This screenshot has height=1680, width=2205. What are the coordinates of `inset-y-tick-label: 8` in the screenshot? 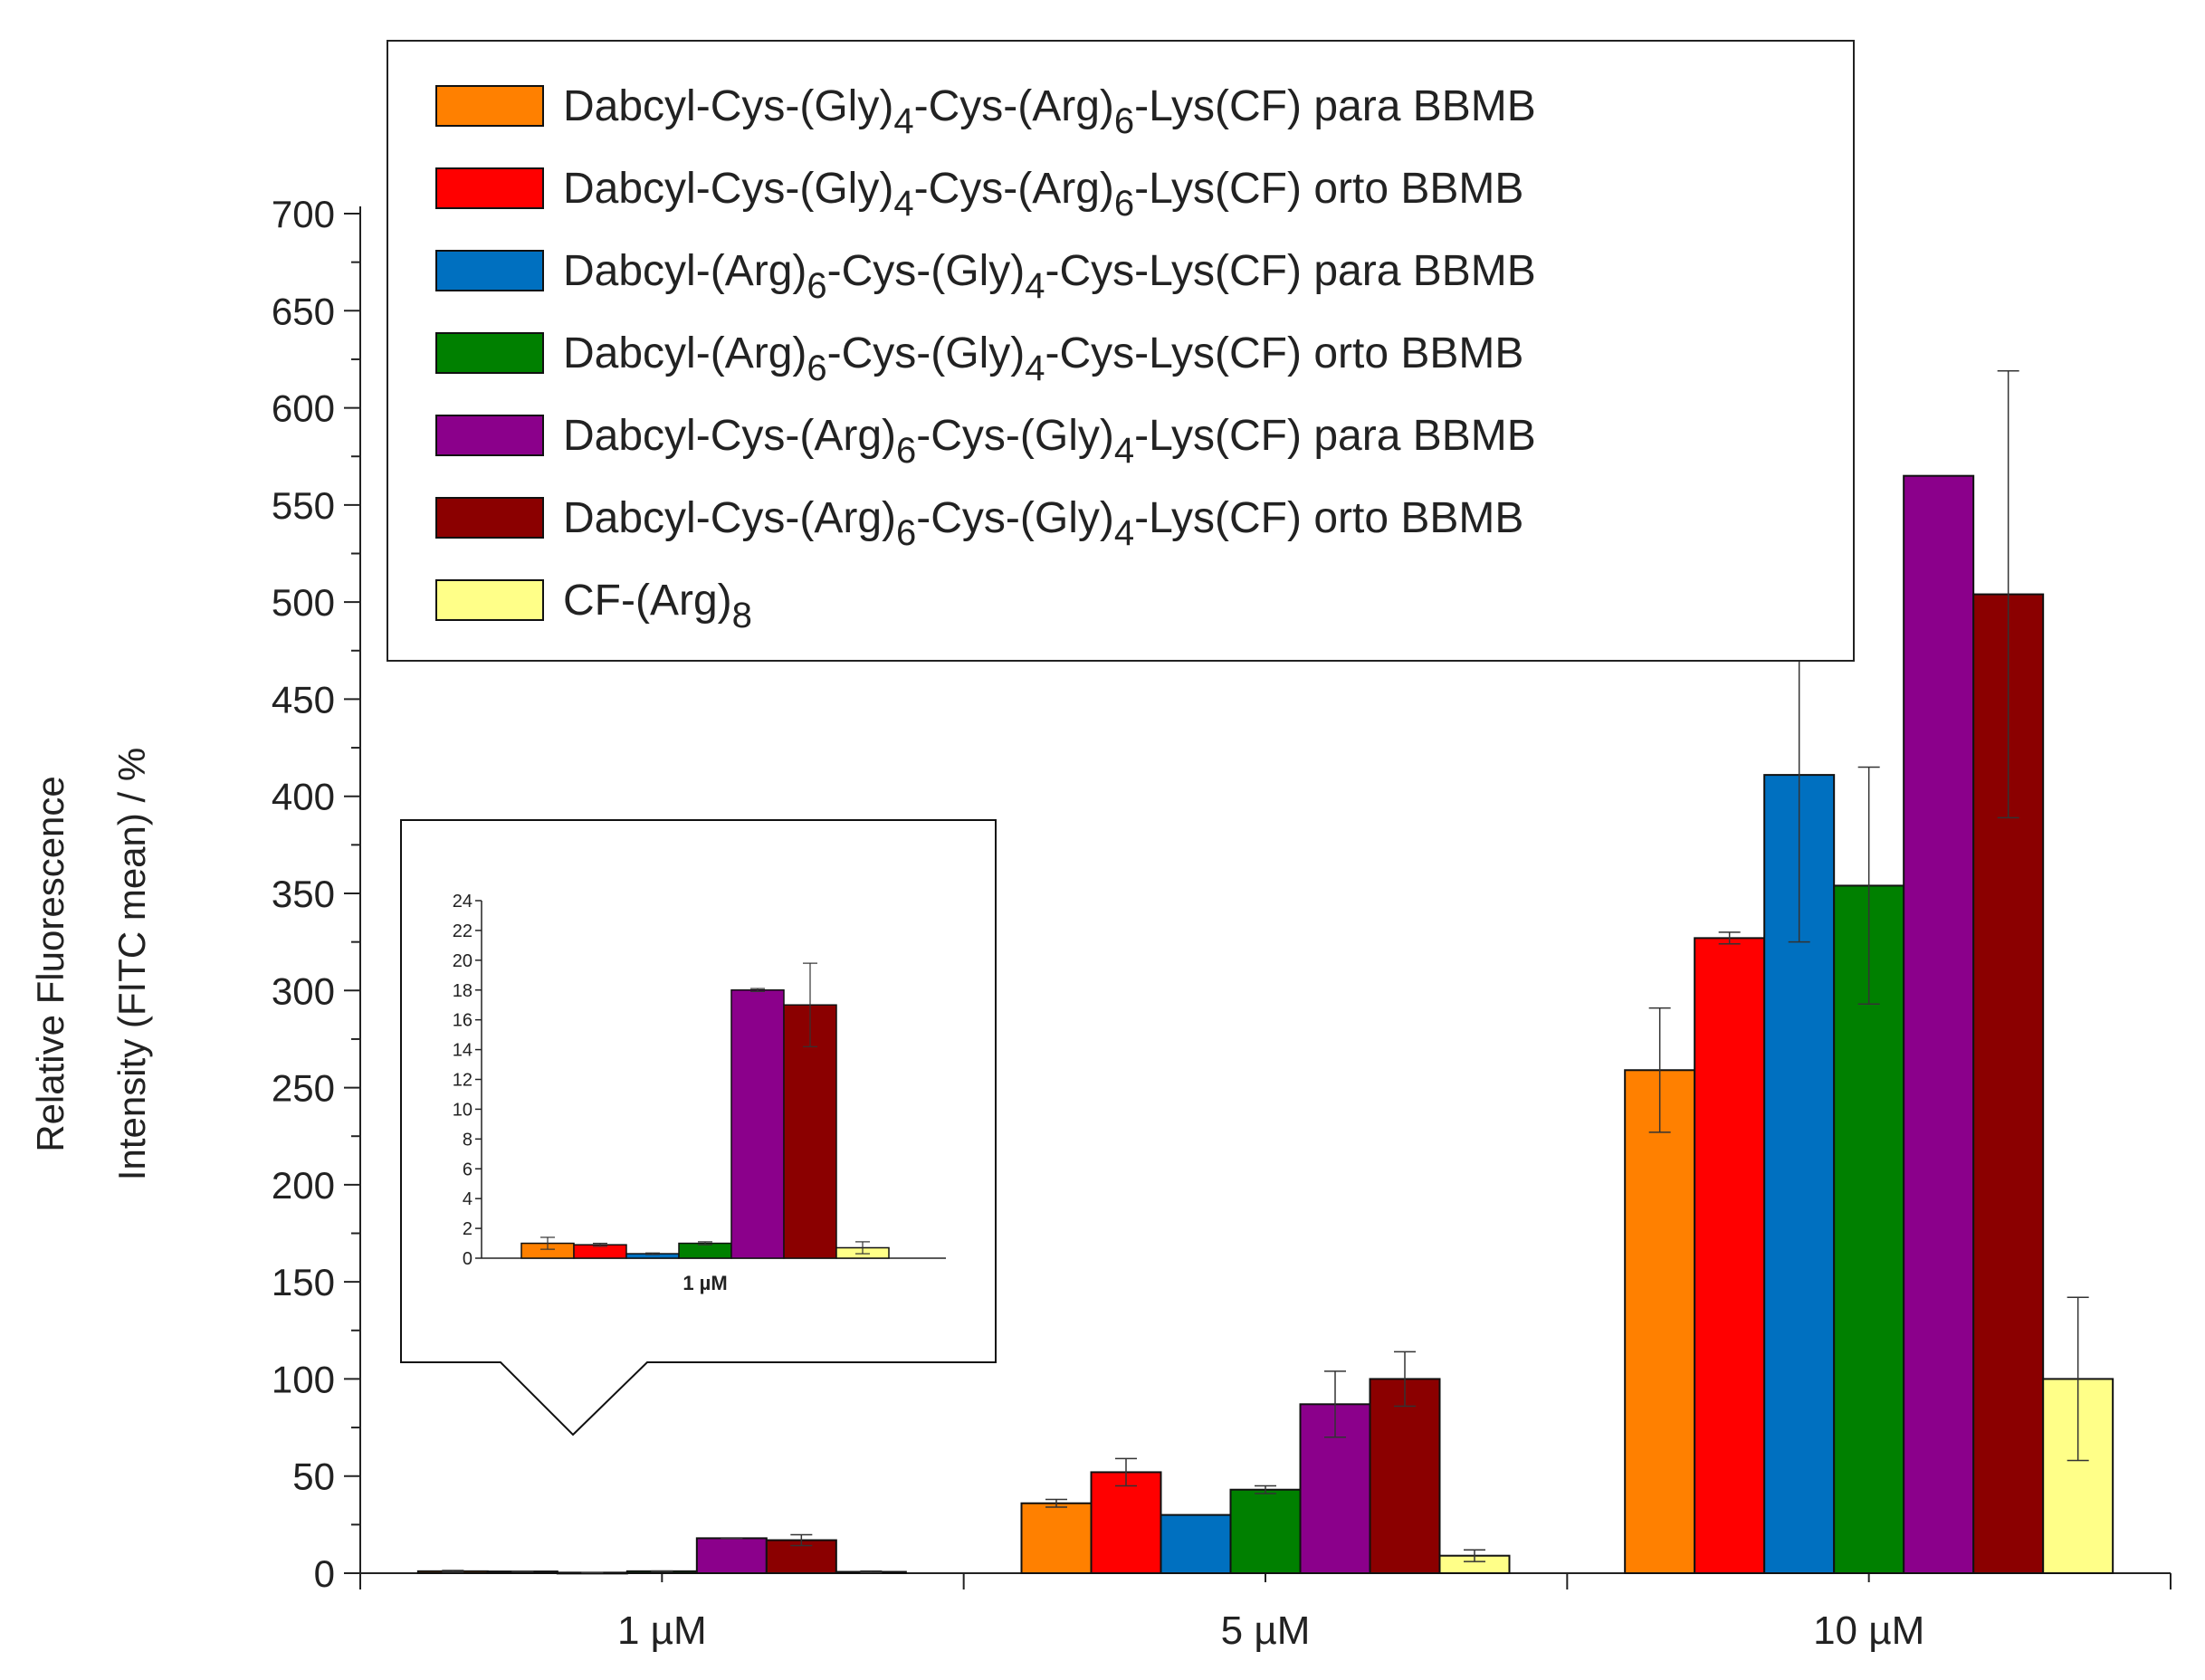 It's located at (467, 1140).